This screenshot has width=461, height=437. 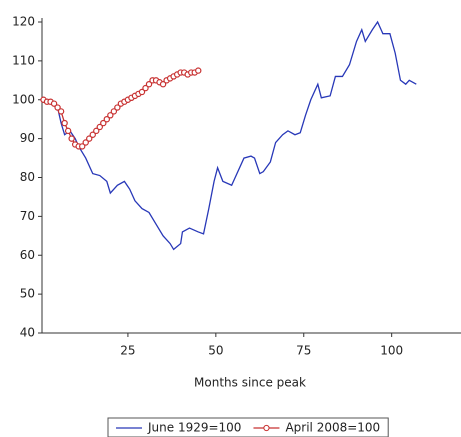 What do you see at coordinates (27, 333) in the screenshot?
I see `y-tick-label: 40` at bounding box center [27, 333].